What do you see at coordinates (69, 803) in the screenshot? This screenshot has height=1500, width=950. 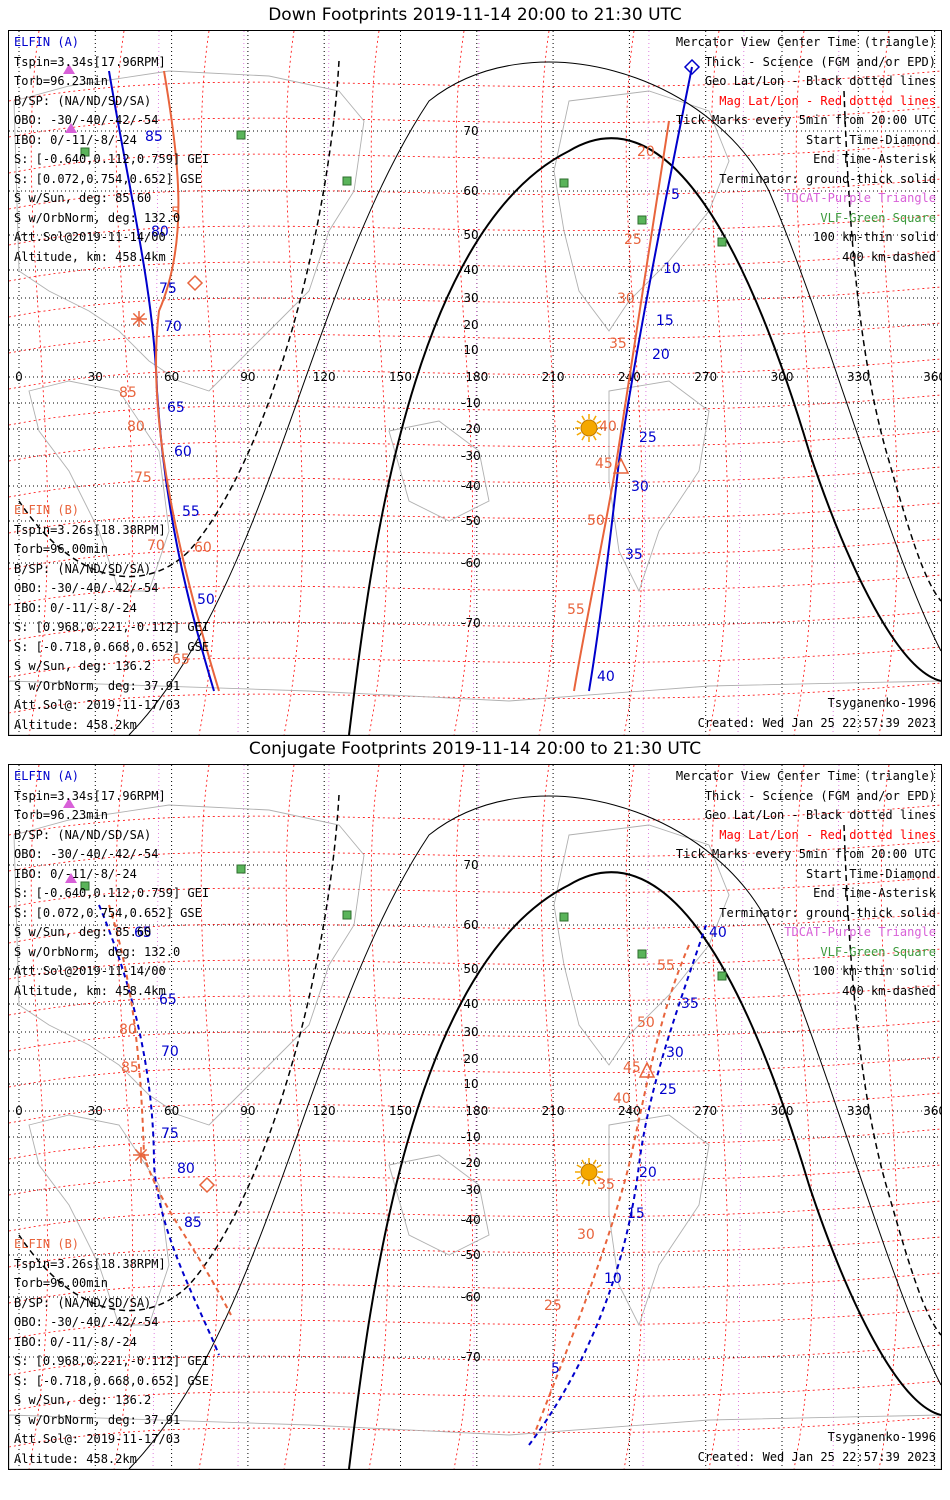 I see `tdcat-triangle-icon` at bounding box center [69, 803].